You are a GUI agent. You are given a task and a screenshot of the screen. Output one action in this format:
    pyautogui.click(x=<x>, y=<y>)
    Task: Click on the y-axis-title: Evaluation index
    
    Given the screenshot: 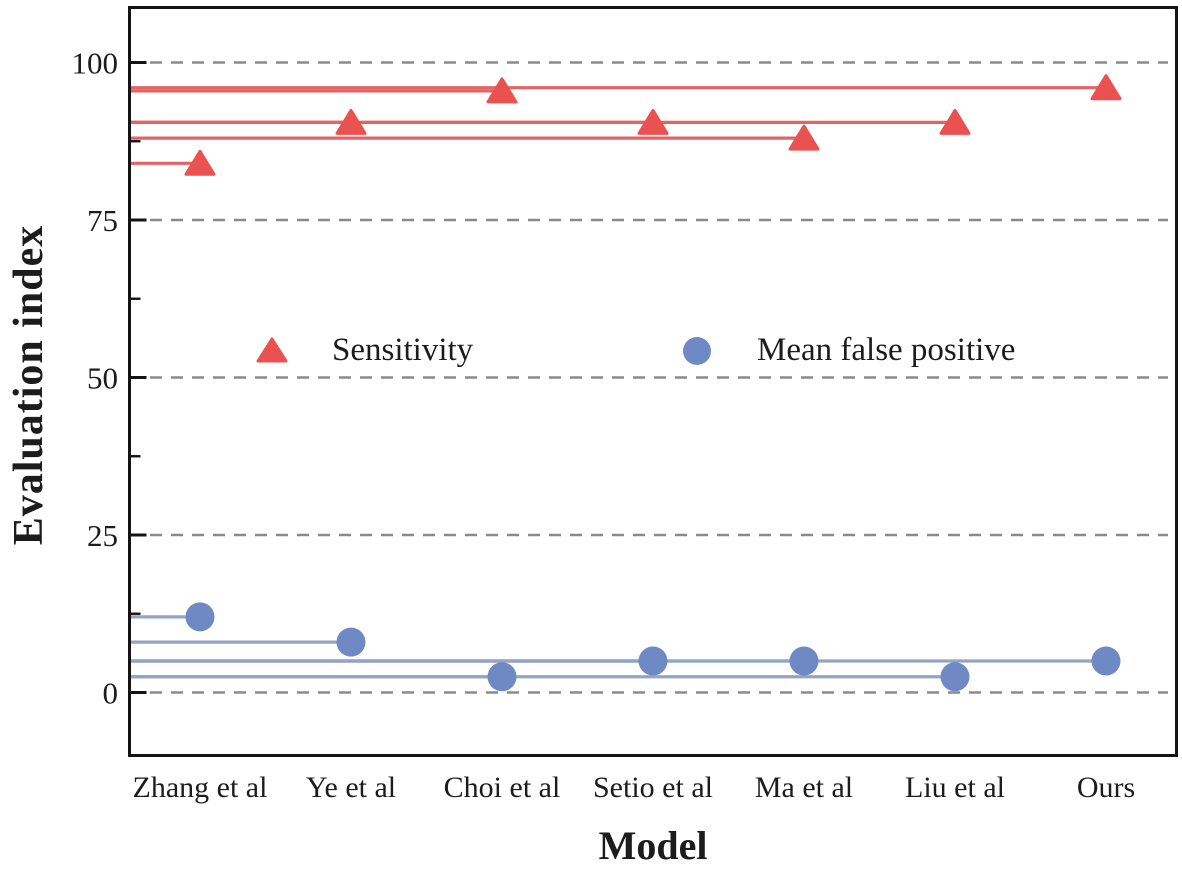 What is the action you would take?
    pyautogui.click(x=29, y=385)
    